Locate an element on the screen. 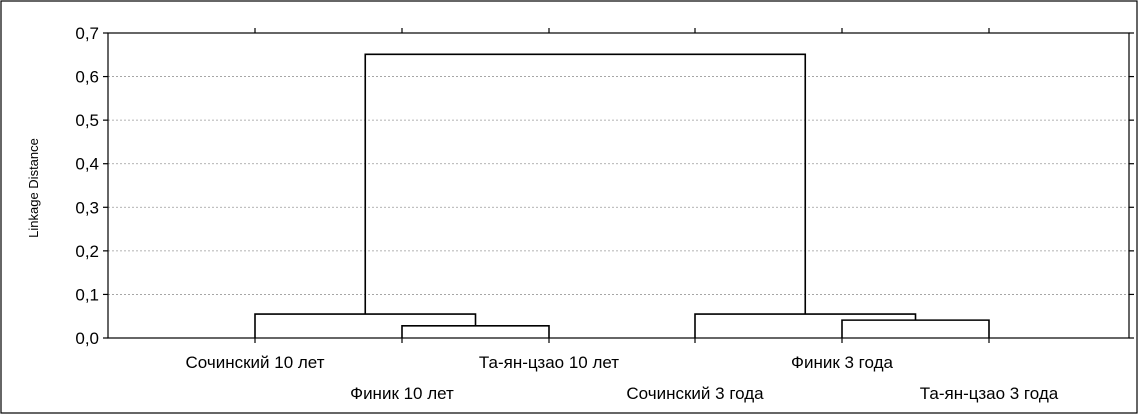 This screenshot has height=415, width=1140. leaf-label: Та-ян-цзао 10 лет is located at coordinates (549, 362).